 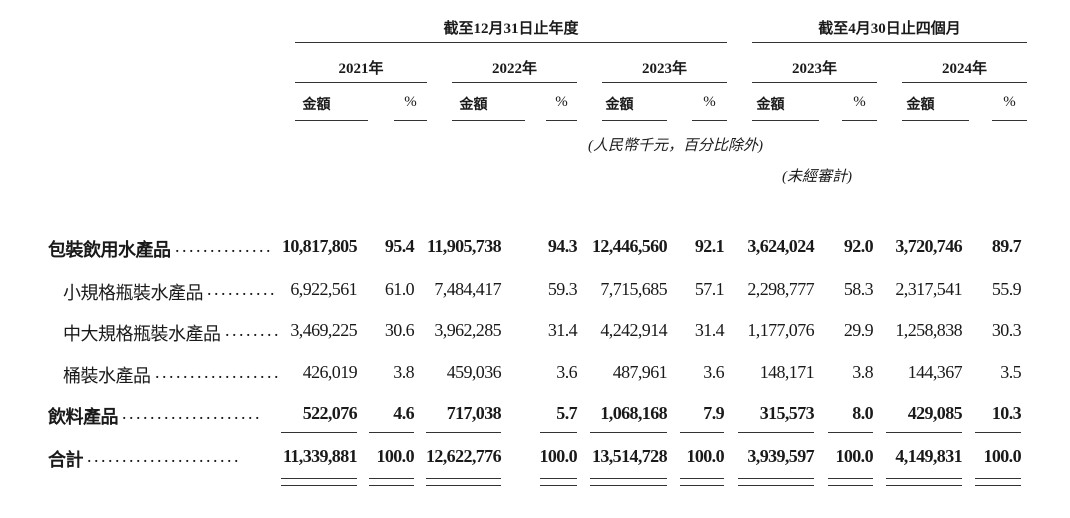 What do you see at coordinates (780, 330) in the screenshot?
I see `amount-cell: 1,177,076` at bounding box center [780, 330].